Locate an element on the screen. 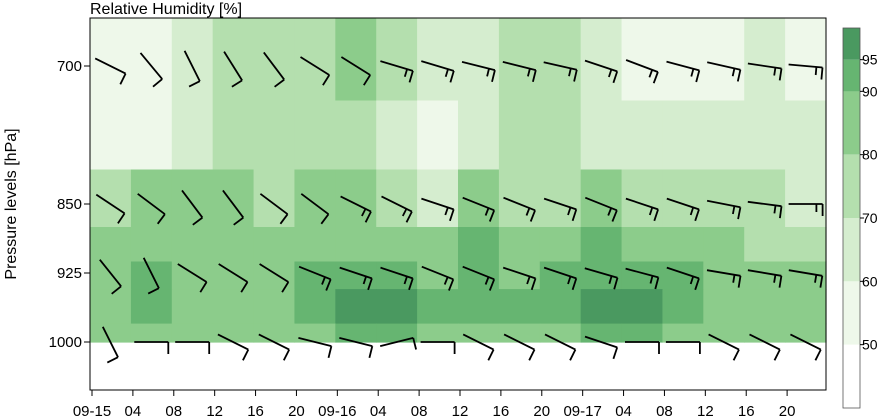 The image size is (880, 418). y-tick-label: 700 is located at coordinates (69, 66).